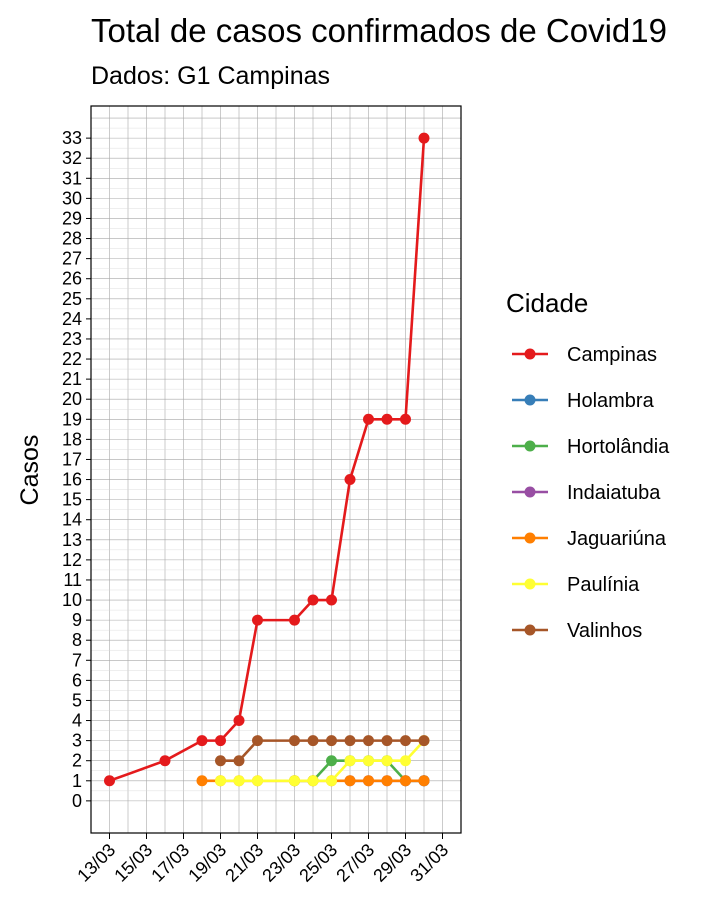 Image resolution: width=720 pixels, height=921 pixels. I want to click on y-tick-label: 22, so click(72, 359).